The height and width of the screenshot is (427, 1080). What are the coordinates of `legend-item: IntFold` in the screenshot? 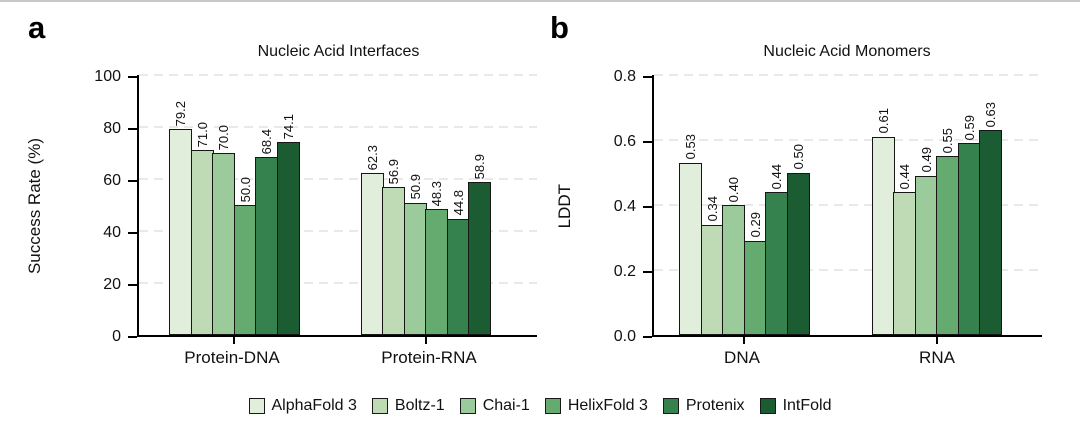 It's located at (795, 406).